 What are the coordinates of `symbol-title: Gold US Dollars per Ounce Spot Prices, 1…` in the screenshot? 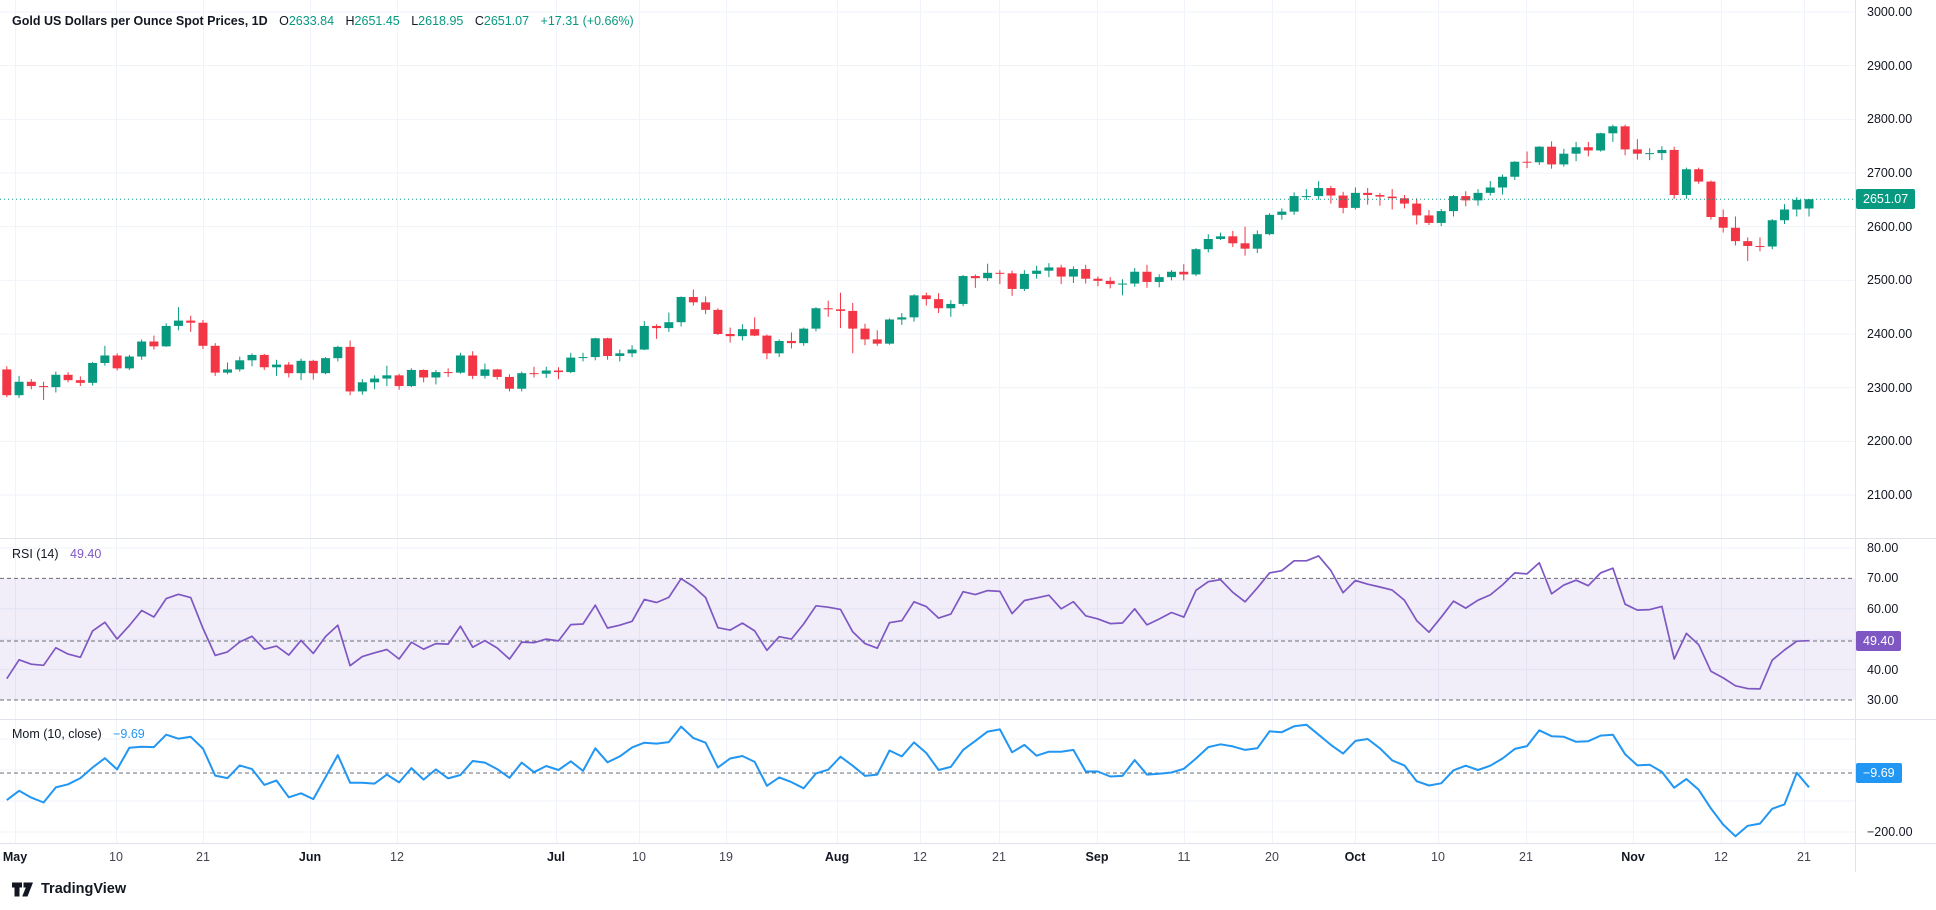 It's located at (140, 21).